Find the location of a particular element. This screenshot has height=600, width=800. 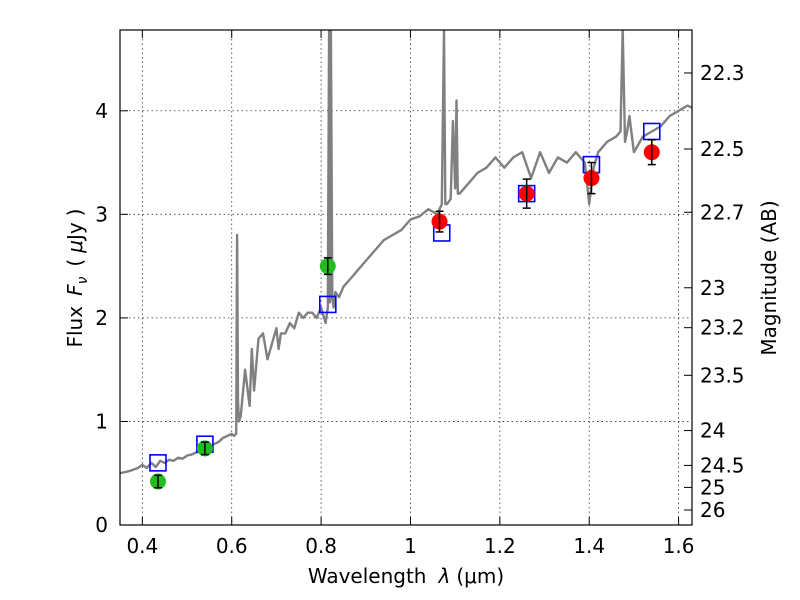

mag-tick-label: 25 is located at coordinates (712, 487).